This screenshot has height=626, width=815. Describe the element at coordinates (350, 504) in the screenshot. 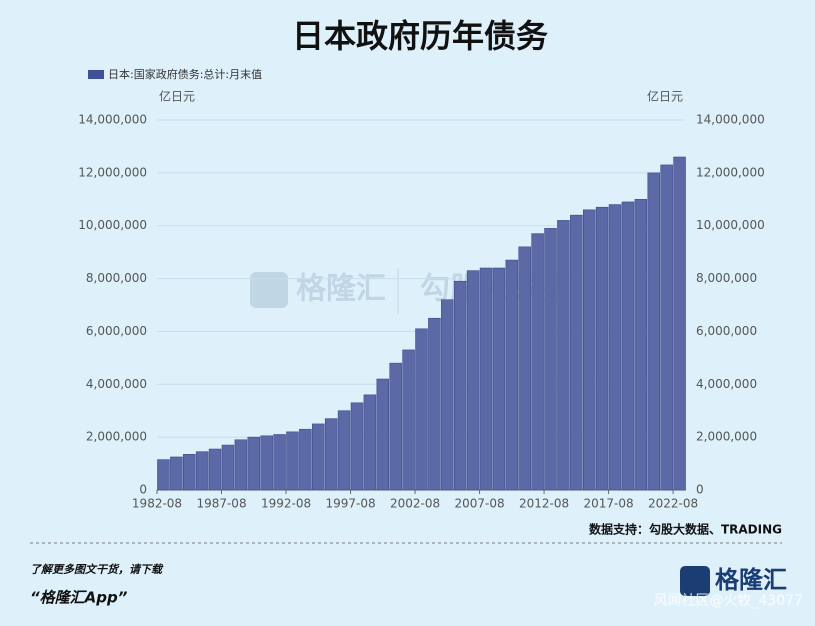

I see `x-tick-label: 1997-08` at that location.